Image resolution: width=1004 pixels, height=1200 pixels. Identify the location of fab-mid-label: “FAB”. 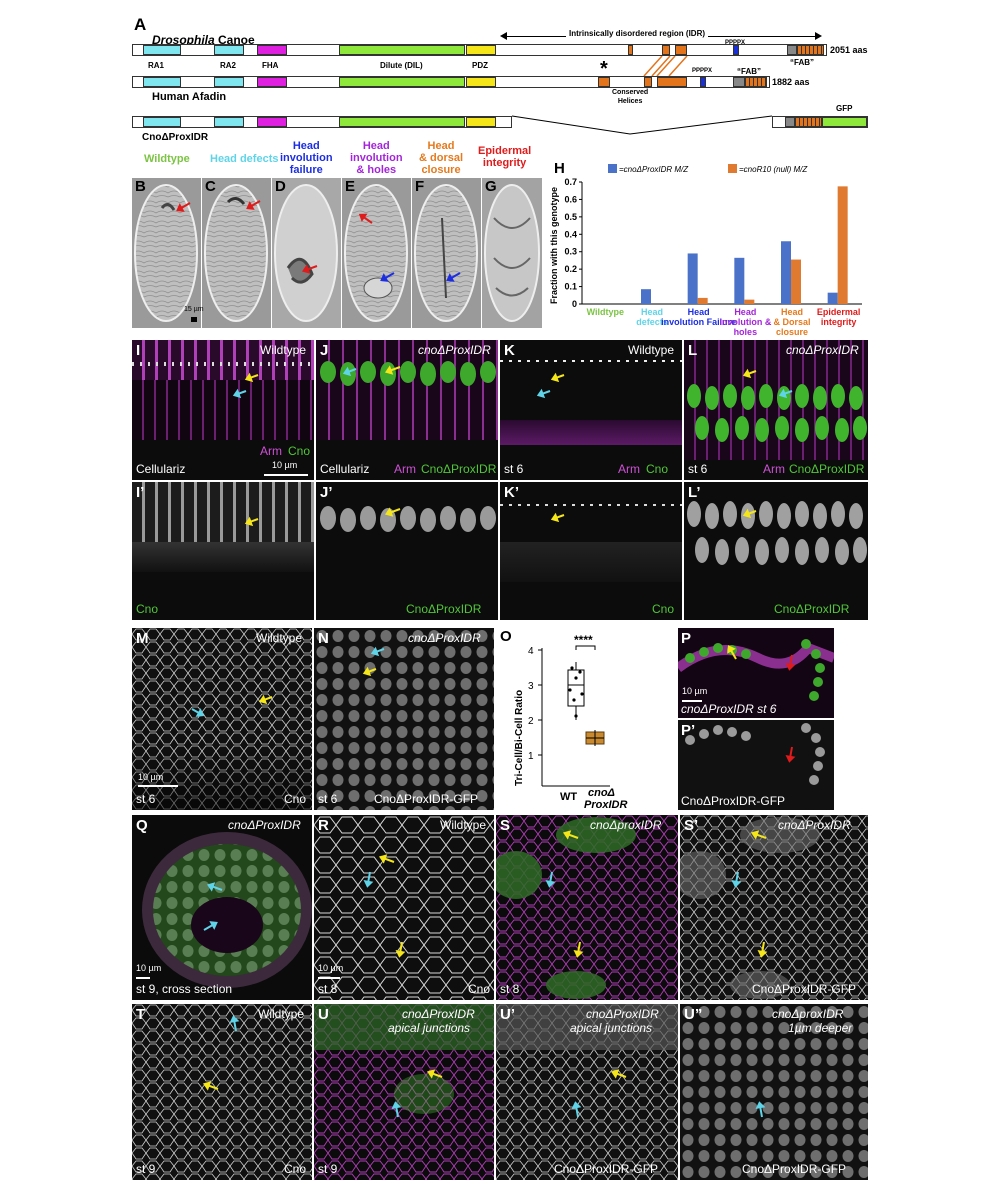
(749, 71).